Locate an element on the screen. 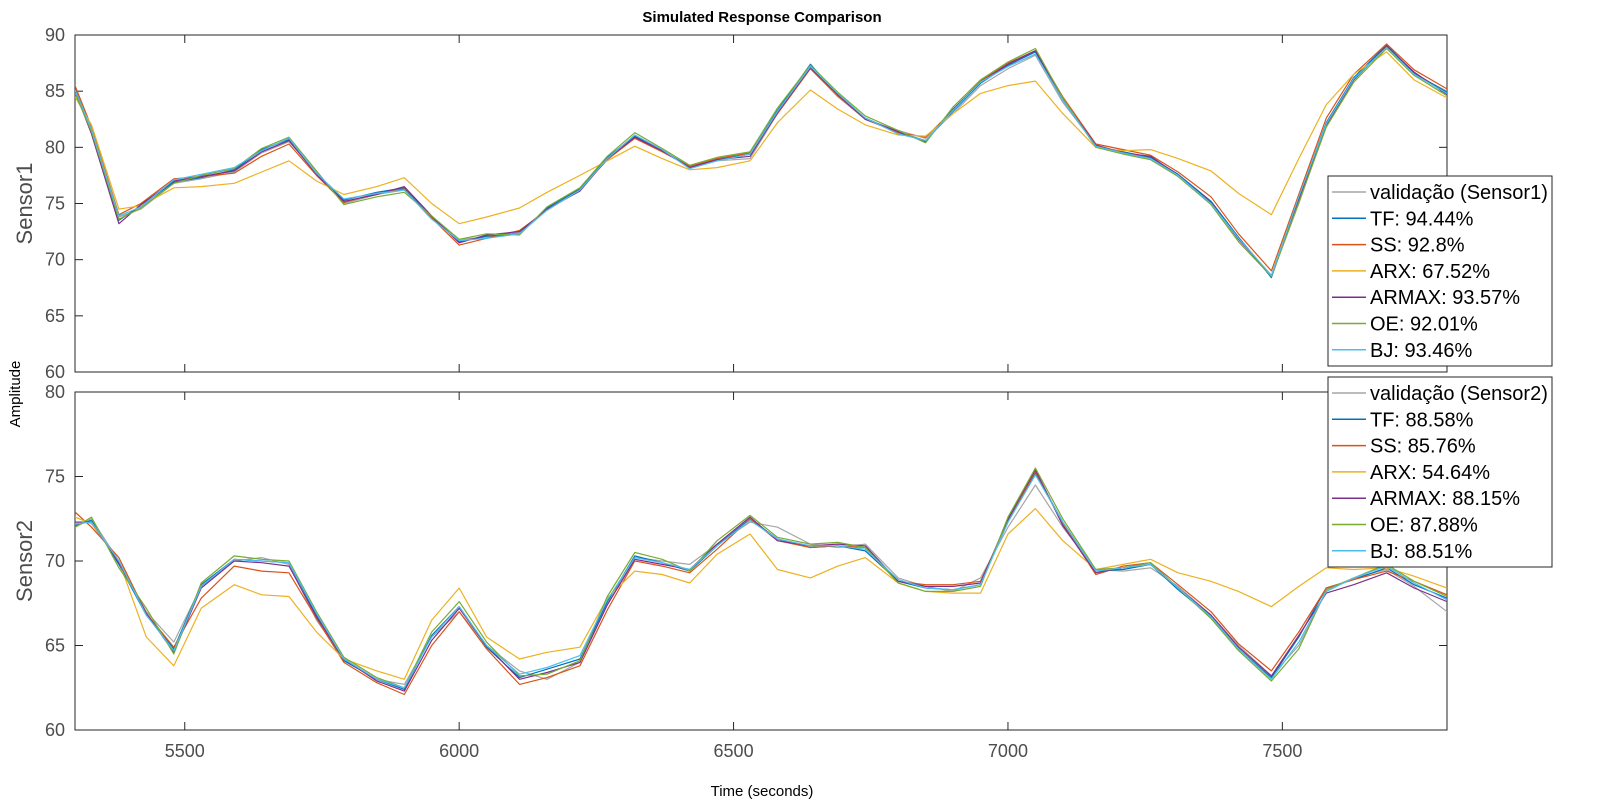 This screenshot has height=801, width=1604. sensor2-xtick-label: 7000 is located at coordinates (1008, 751).